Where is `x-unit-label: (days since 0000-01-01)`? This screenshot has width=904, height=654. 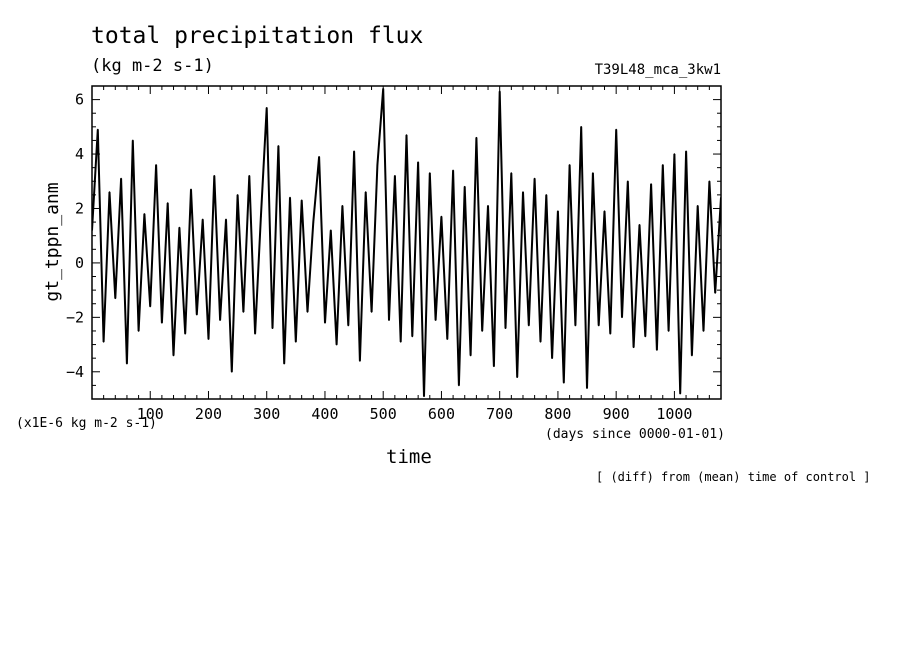
x-unit-label: (days since 0000-01-01) is located at coordinates (635, 434).